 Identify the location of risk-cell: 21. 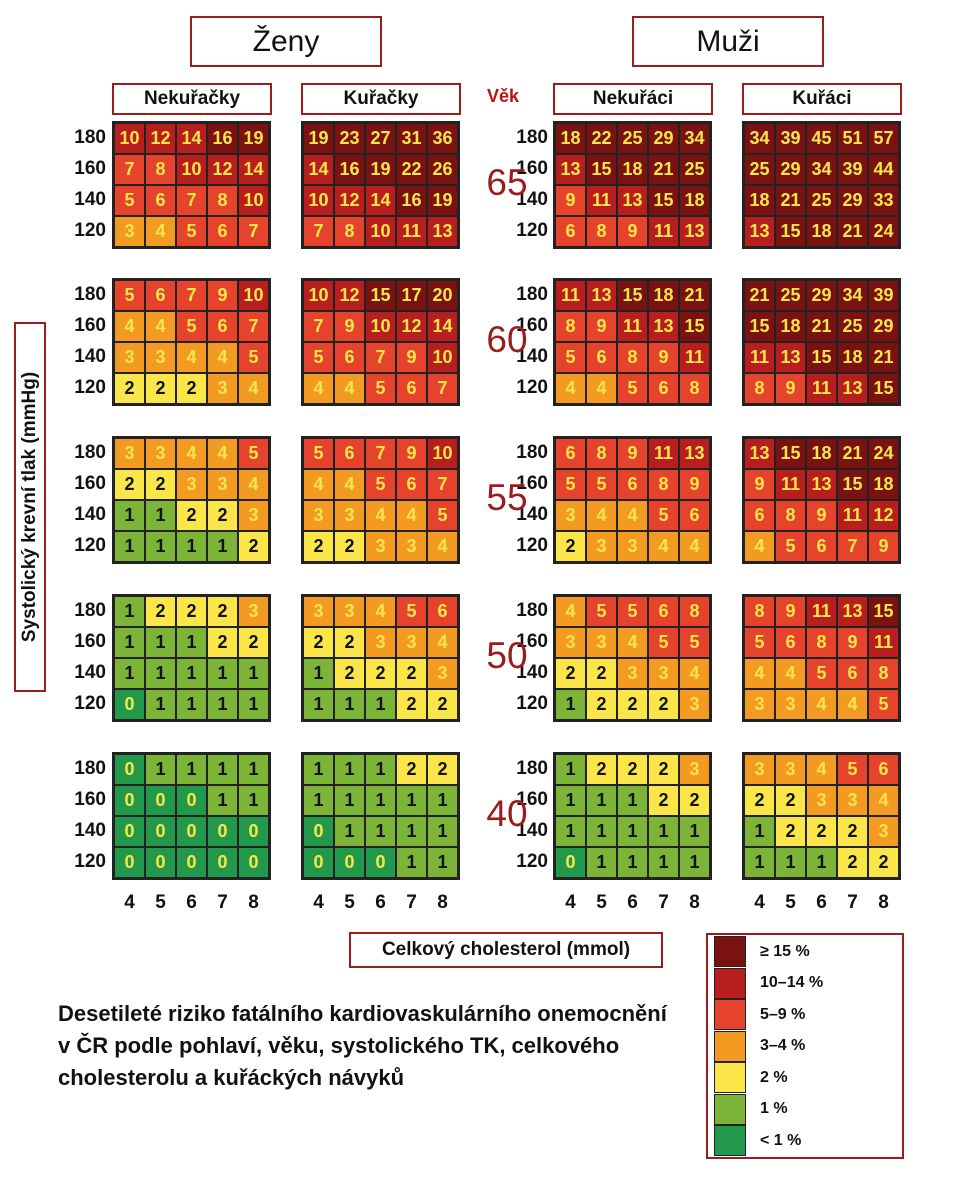
(852, 453).